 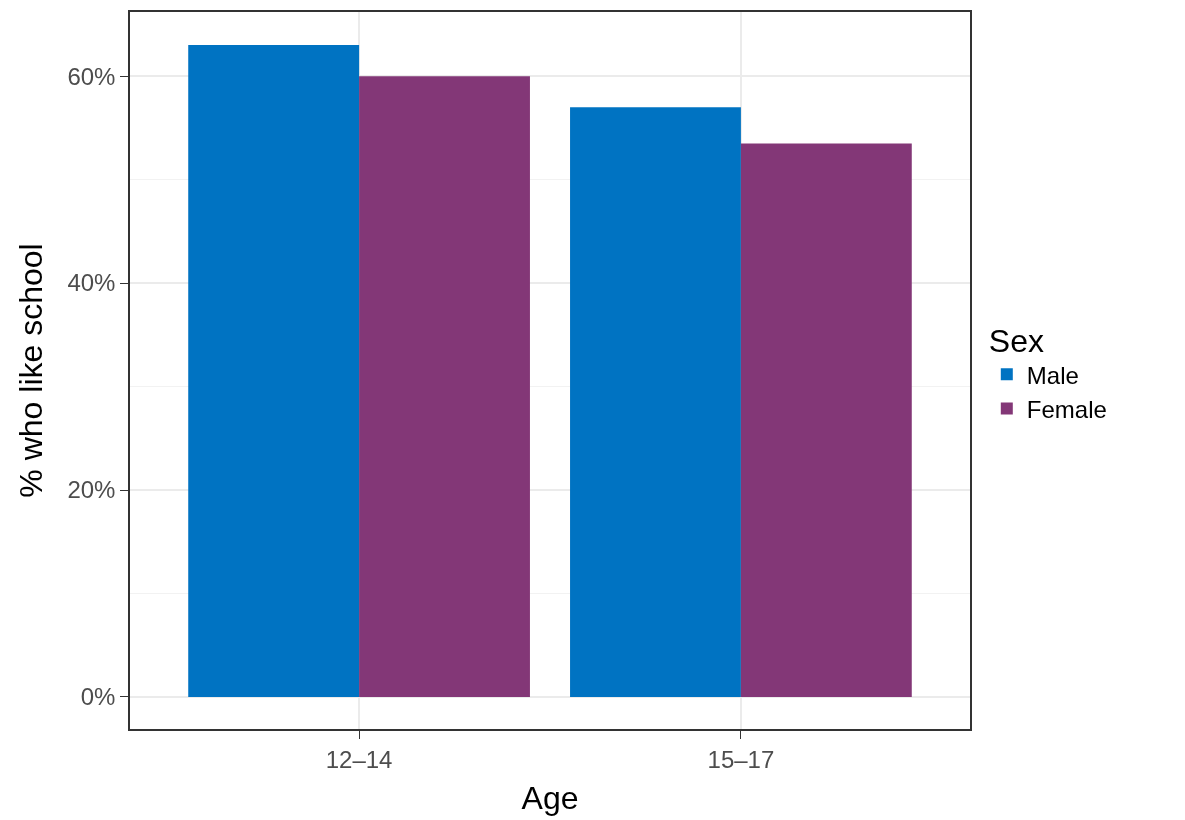 I want to click on y-tick-label: 0%, so click(x=98, y=697).